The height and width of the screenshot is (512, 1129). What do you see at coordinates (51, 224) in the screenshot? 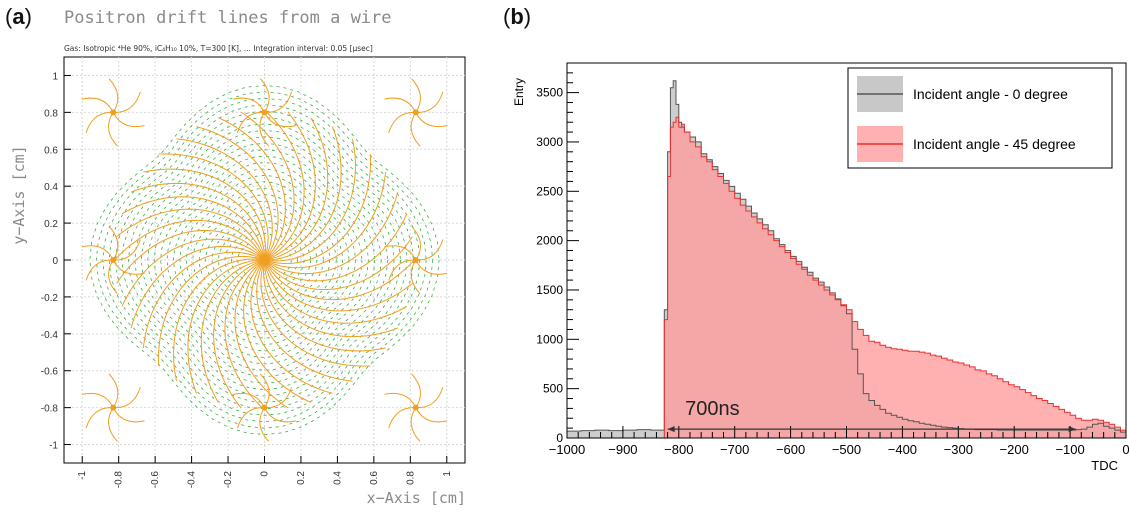
I see `y-tick-label: 0.2` at bounding box center [51, 224].